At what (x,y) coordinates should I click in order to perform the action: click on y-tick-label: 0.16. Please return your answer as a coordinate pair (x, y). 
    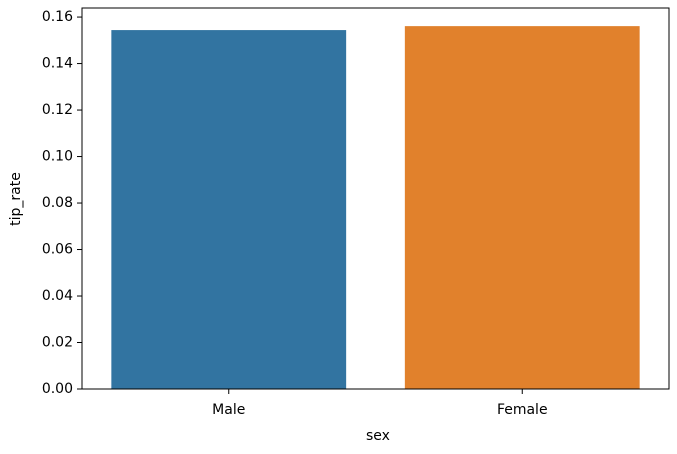
    Looking at the image, I should click on (57, 17).